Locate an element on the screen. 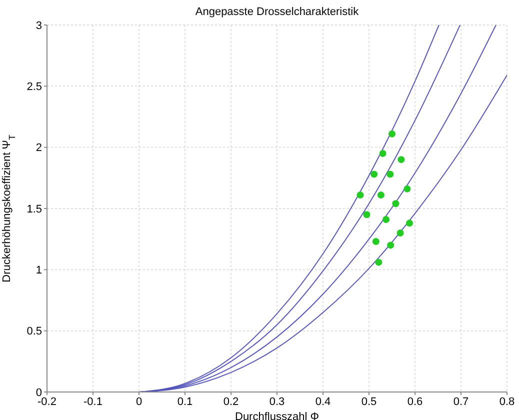  y-tick-label: 0.5 is located at coordinates (34, 332).